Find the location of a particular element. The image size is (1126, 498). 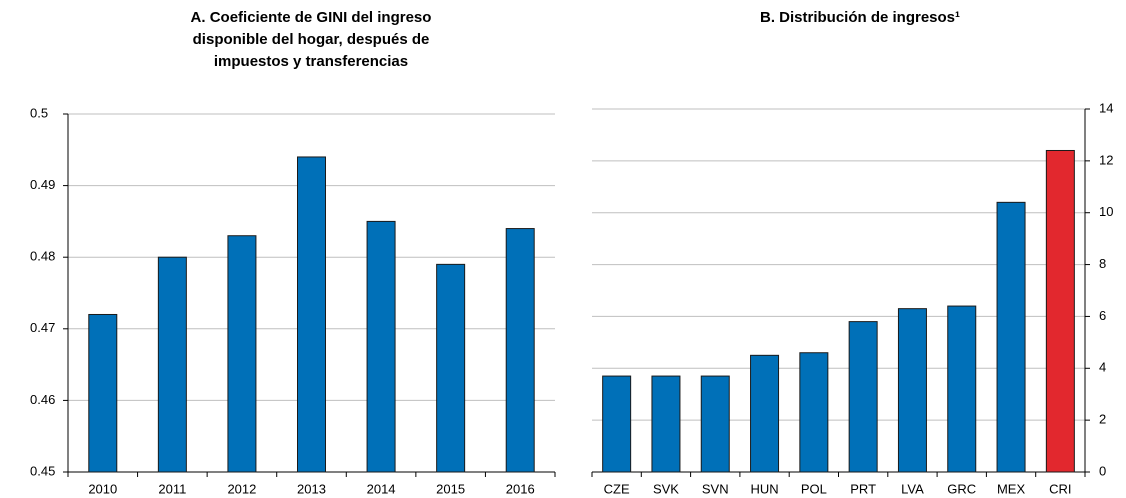

y-tick-label: 10 is located at coordinates (1106, 211).